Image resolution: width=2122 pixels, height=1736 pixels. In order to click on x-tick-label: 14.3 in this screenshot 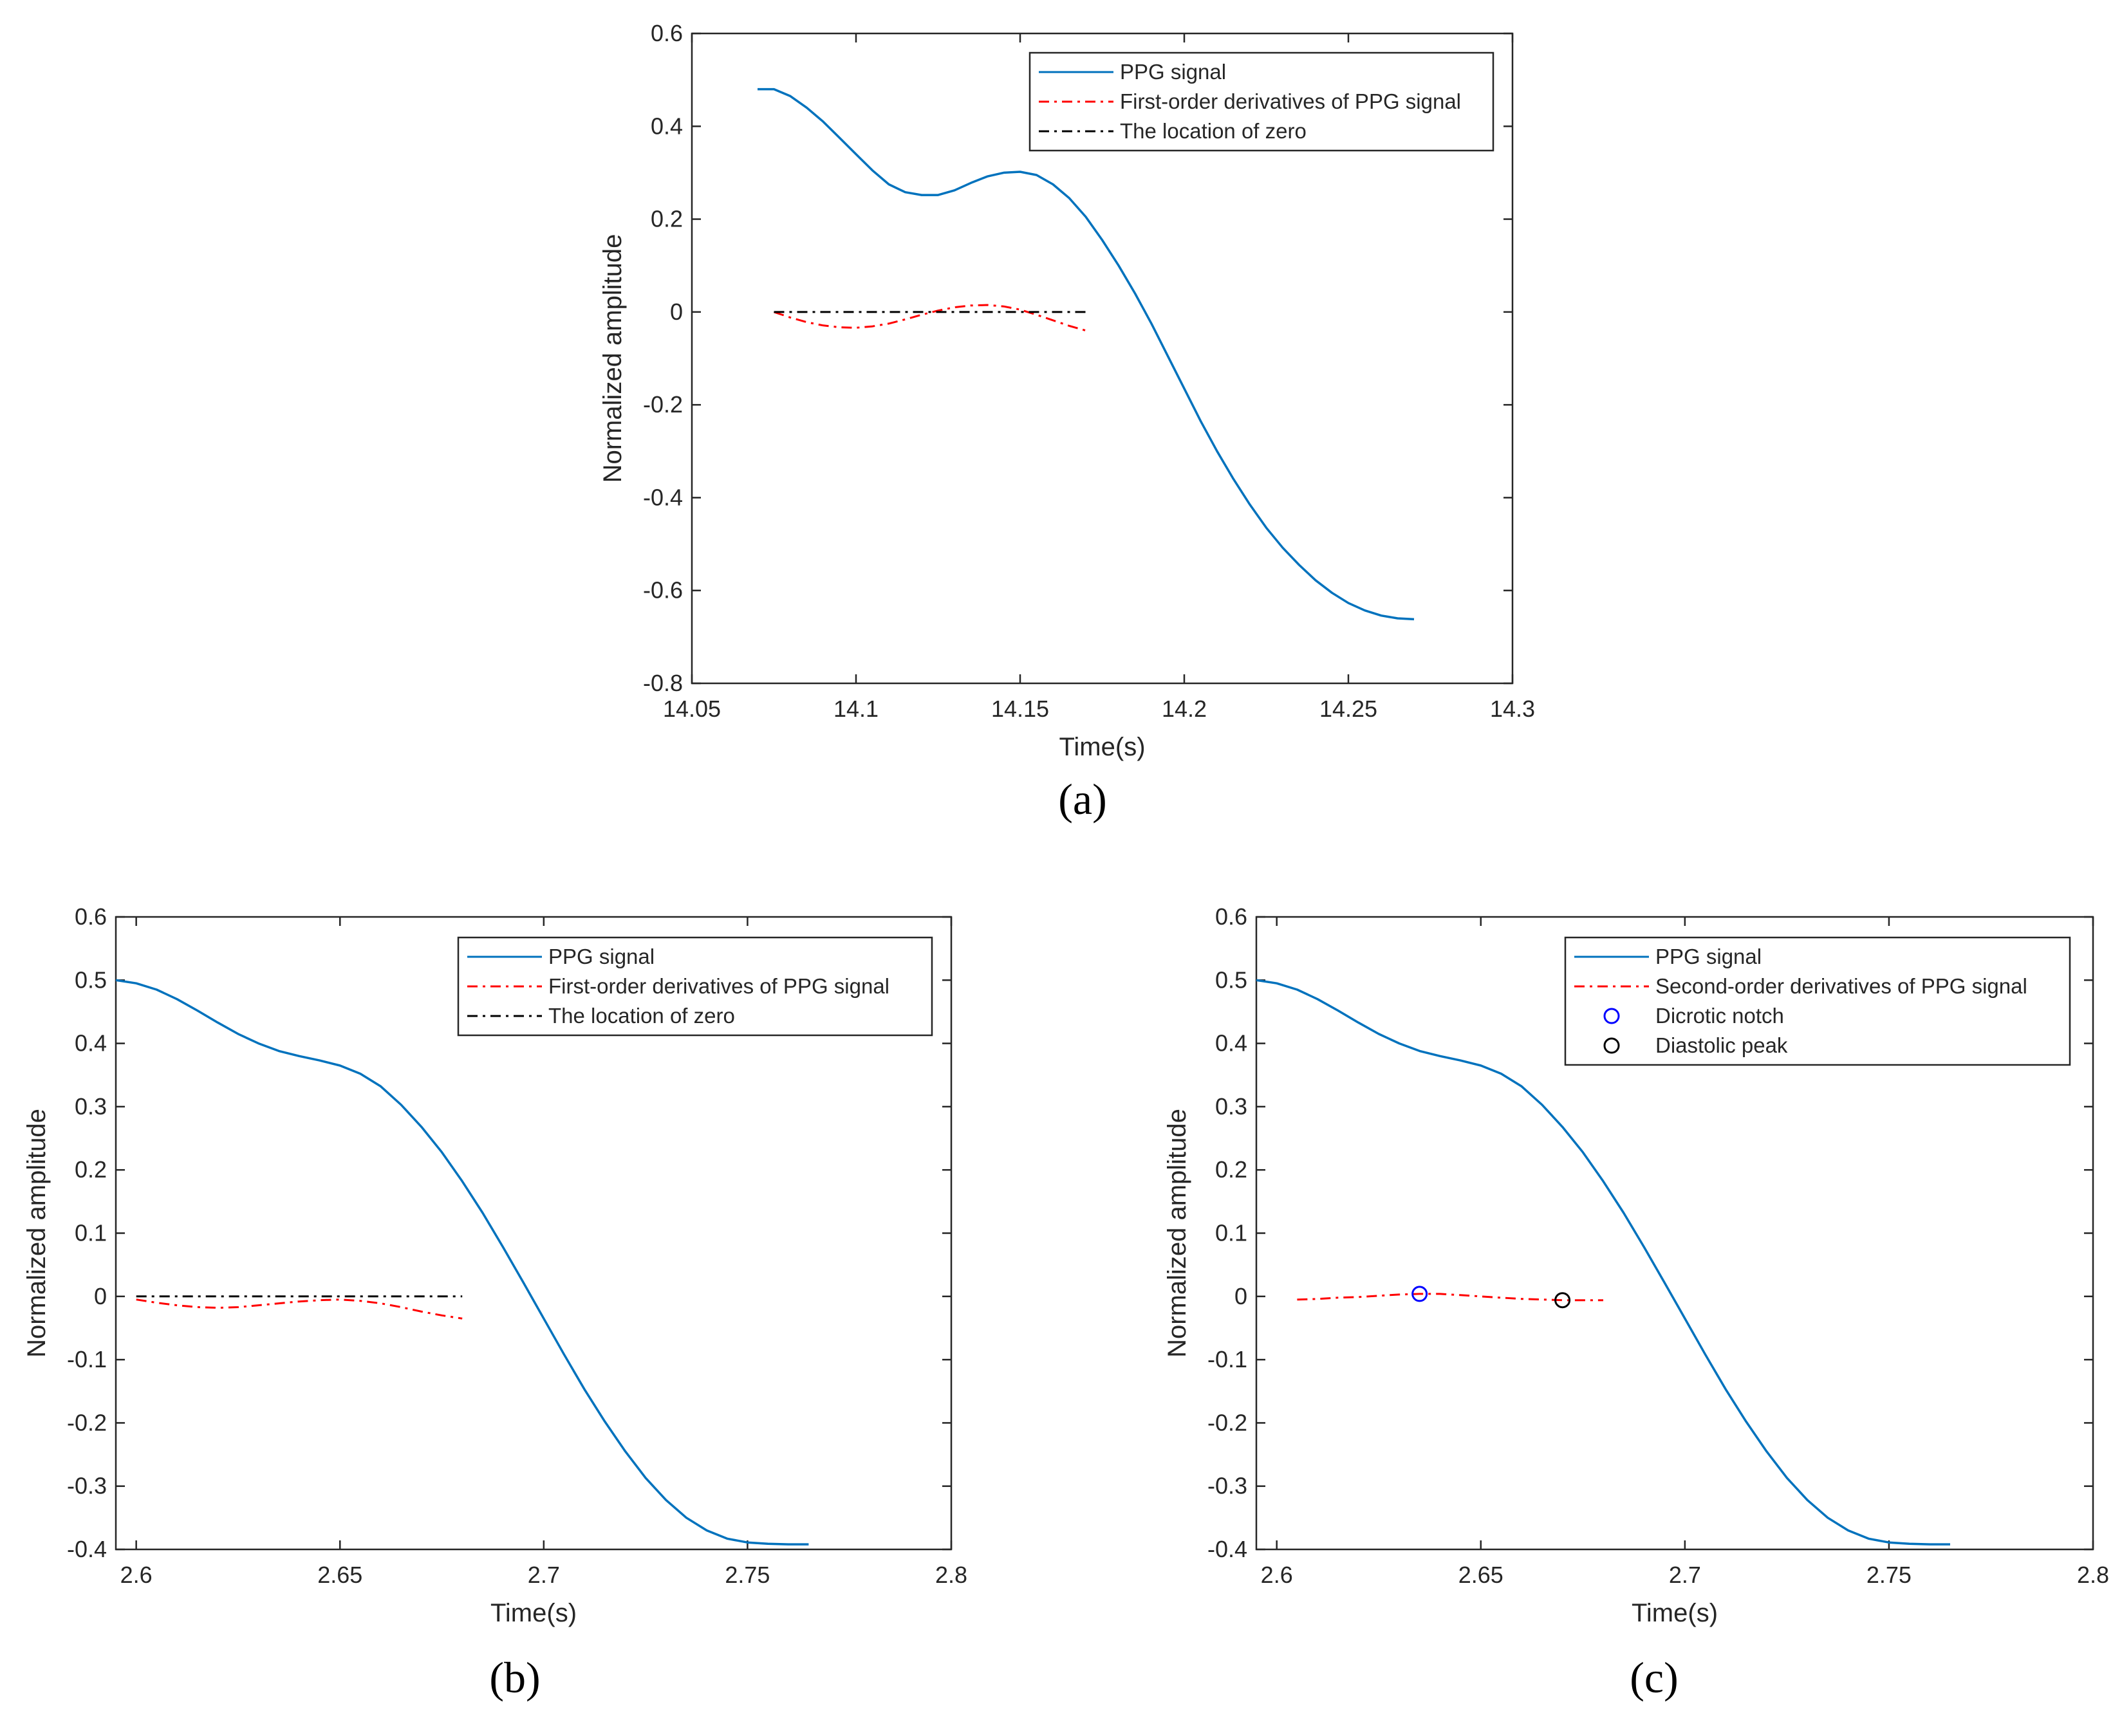, I will do `click(1512, 709)`.